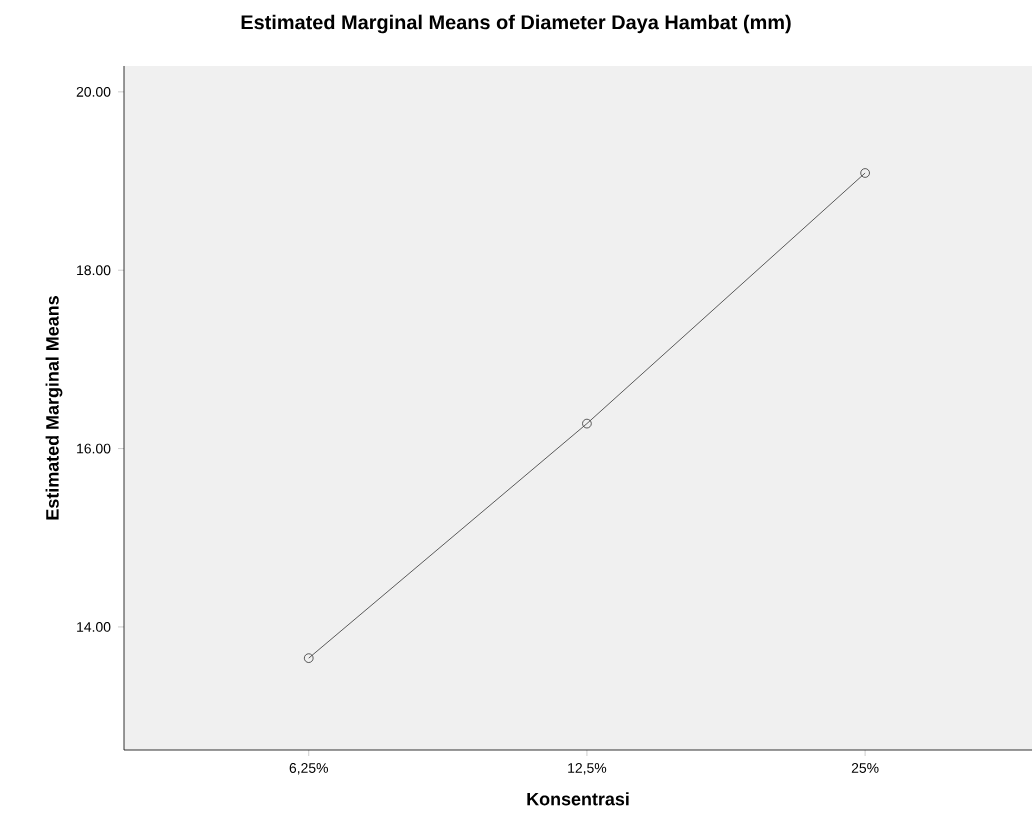 Image resolution: width=1034 pixels, height=824 pixels. What do you see at coordinates (587, 423) in the screenshot?
I see `point` at bounding box center [587, 423].